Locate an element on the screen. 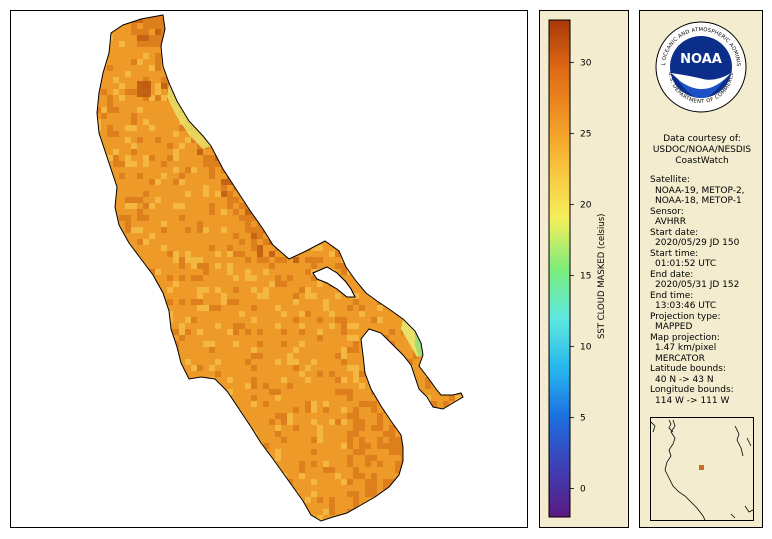 The image size is (772, 539). colorbar-tick-label: 30 is located at coordinates (586, 64).